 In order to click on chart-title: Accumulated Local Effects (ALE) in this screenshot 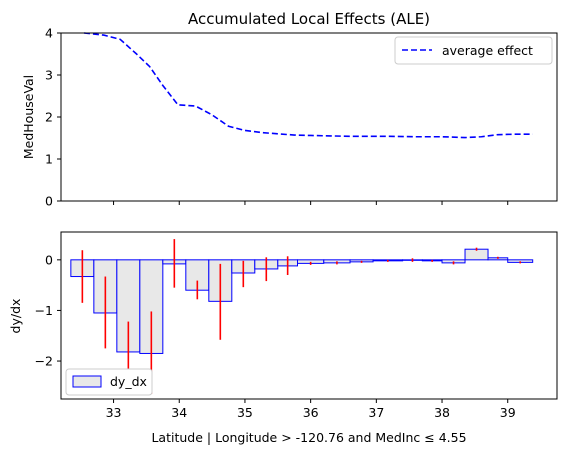, I will do `click(309, 19)`.